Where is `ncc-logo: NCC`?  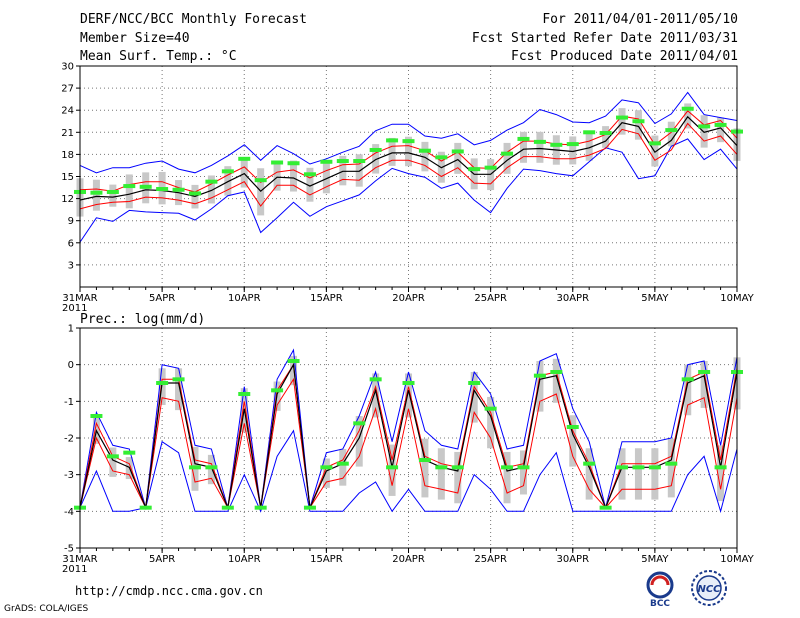
ncc-logo: NCC is located at coordinates (709, 588).